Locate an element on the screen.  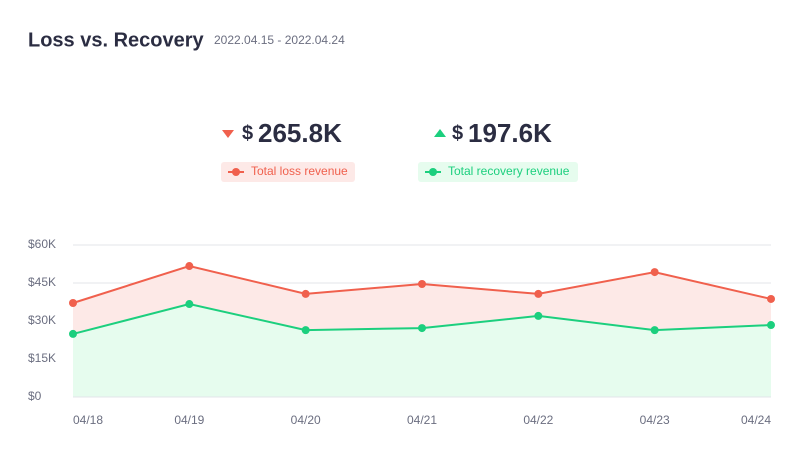
chart-title: Loss vs. Recovery is located at coordinates (116, 40).